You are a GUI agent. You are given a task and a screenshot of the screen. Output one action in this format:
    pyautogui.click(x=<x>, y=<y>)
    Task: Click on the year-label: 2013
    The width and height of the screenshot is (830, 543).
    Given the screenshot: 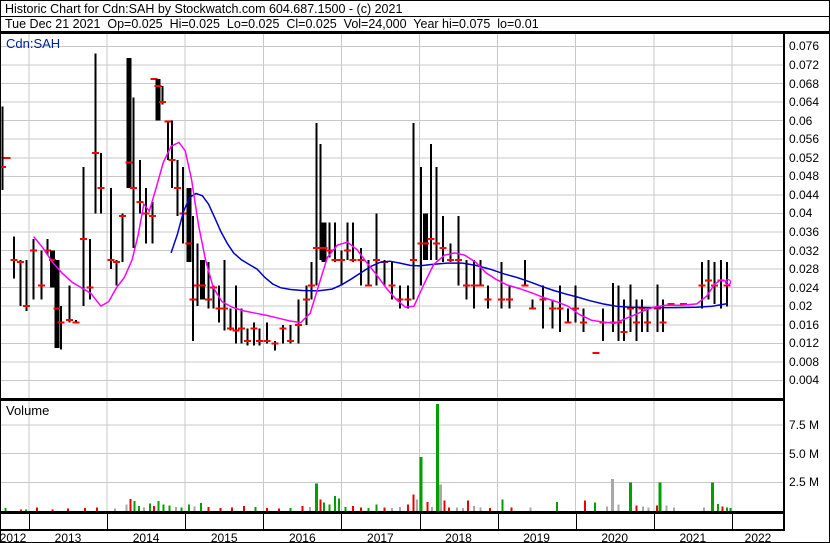 What is the action you would take?
    pyautogui.click(x=68, y=537)
    